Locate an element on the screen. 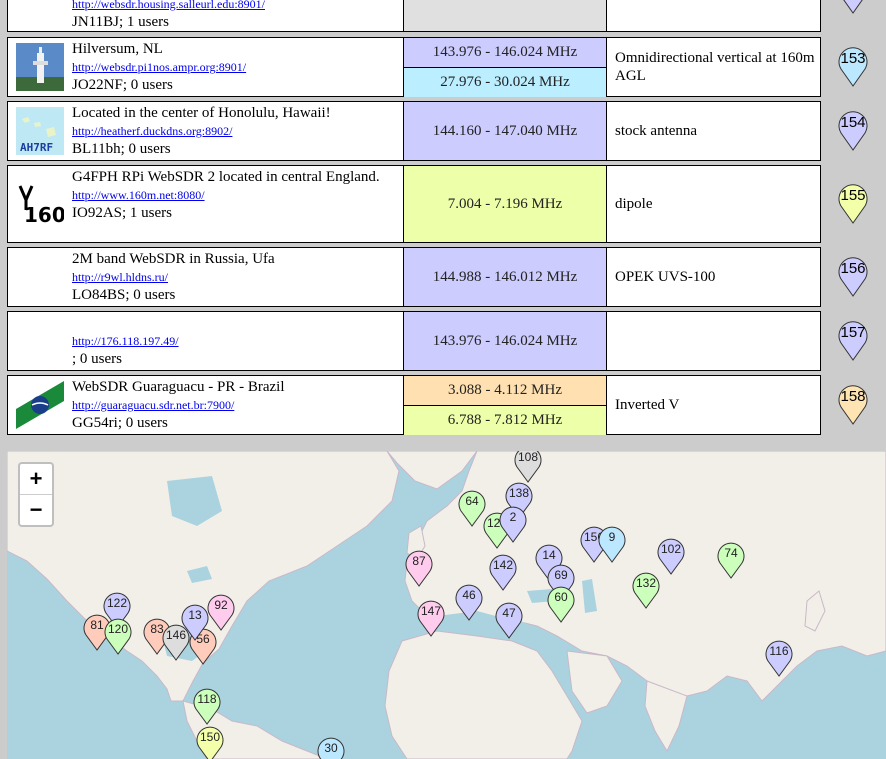 The height and width of the screenshot is (759, 886). map-marker: 102 is located at coordinates (671, 555).